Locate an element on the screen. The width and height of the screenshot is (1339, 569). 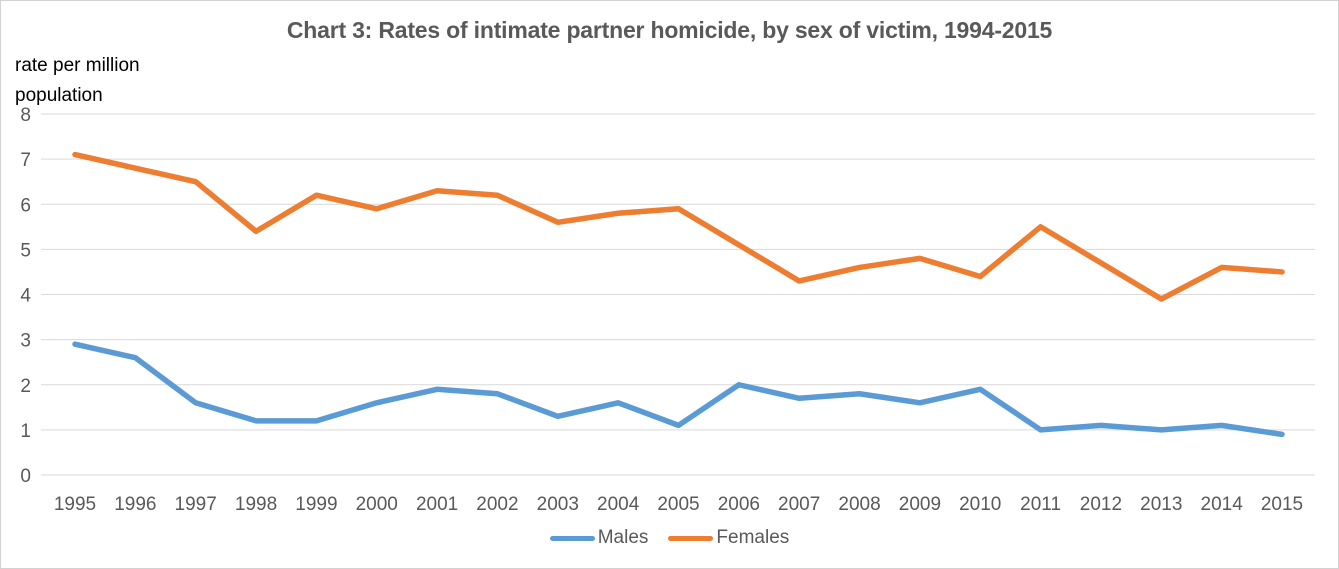
y-tick-label: 2 is located at coordinates (25, 386).